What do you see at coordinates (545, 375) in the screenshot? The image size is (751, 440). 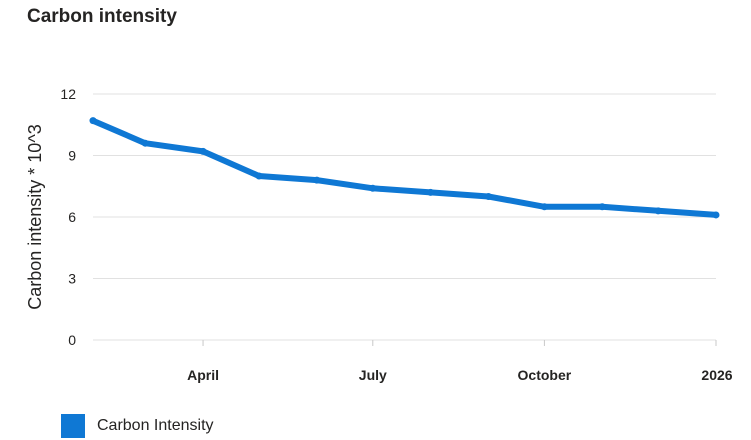 I see `x-tick-label: October` at bounding box center [545, 375].